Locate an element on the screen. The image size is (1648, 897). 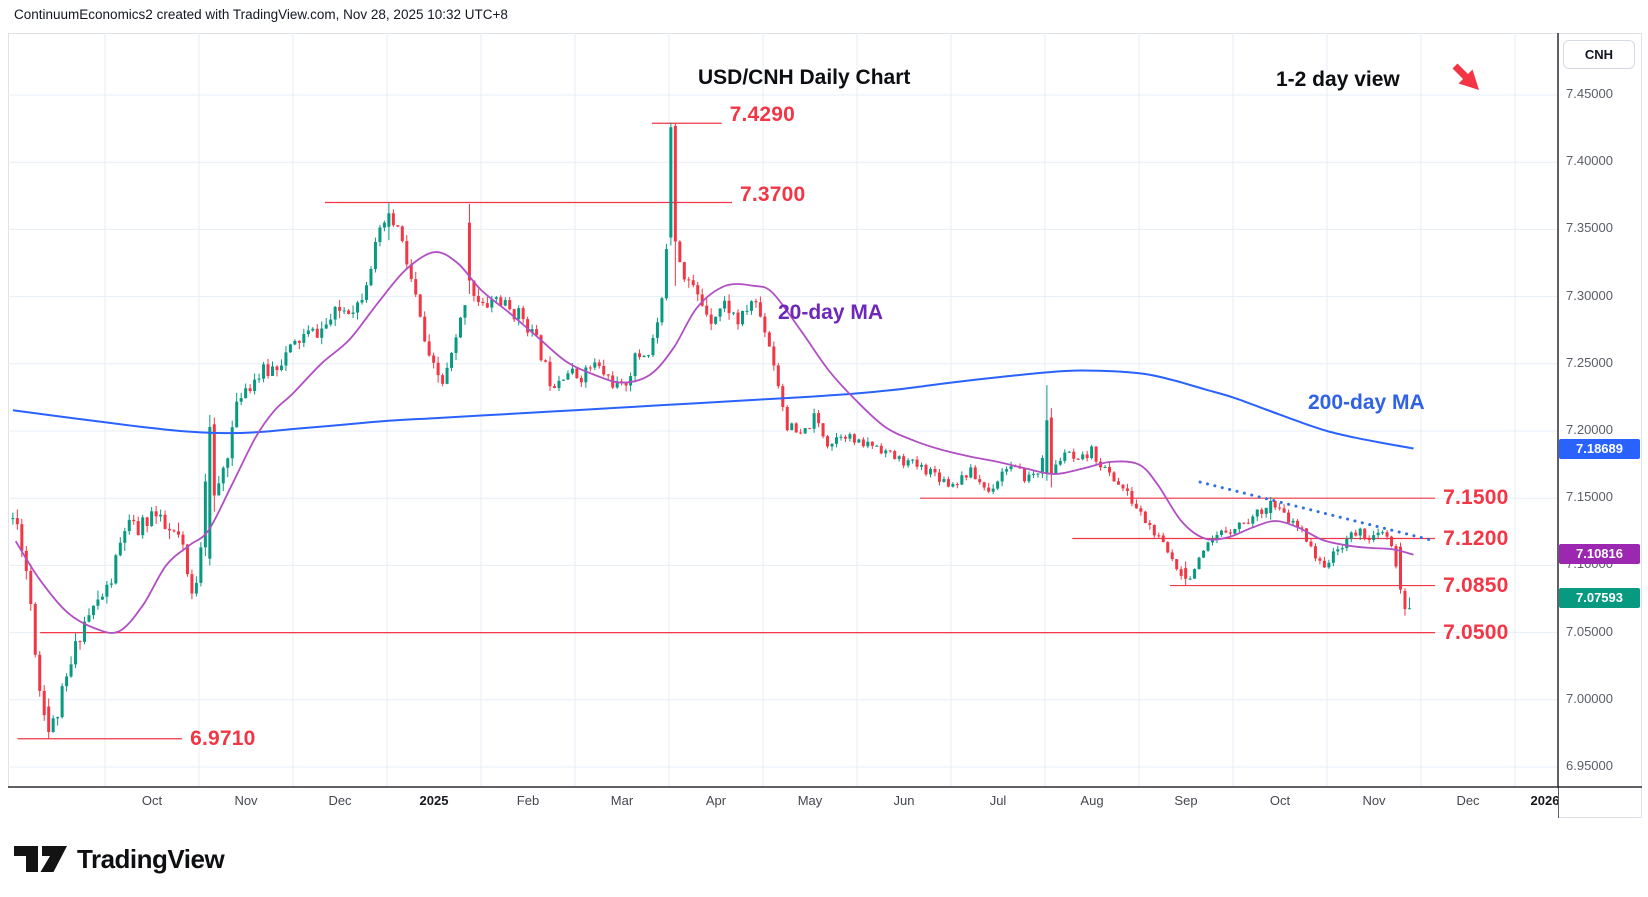
month-label: 2026 is located at coordinates (1544, 800).